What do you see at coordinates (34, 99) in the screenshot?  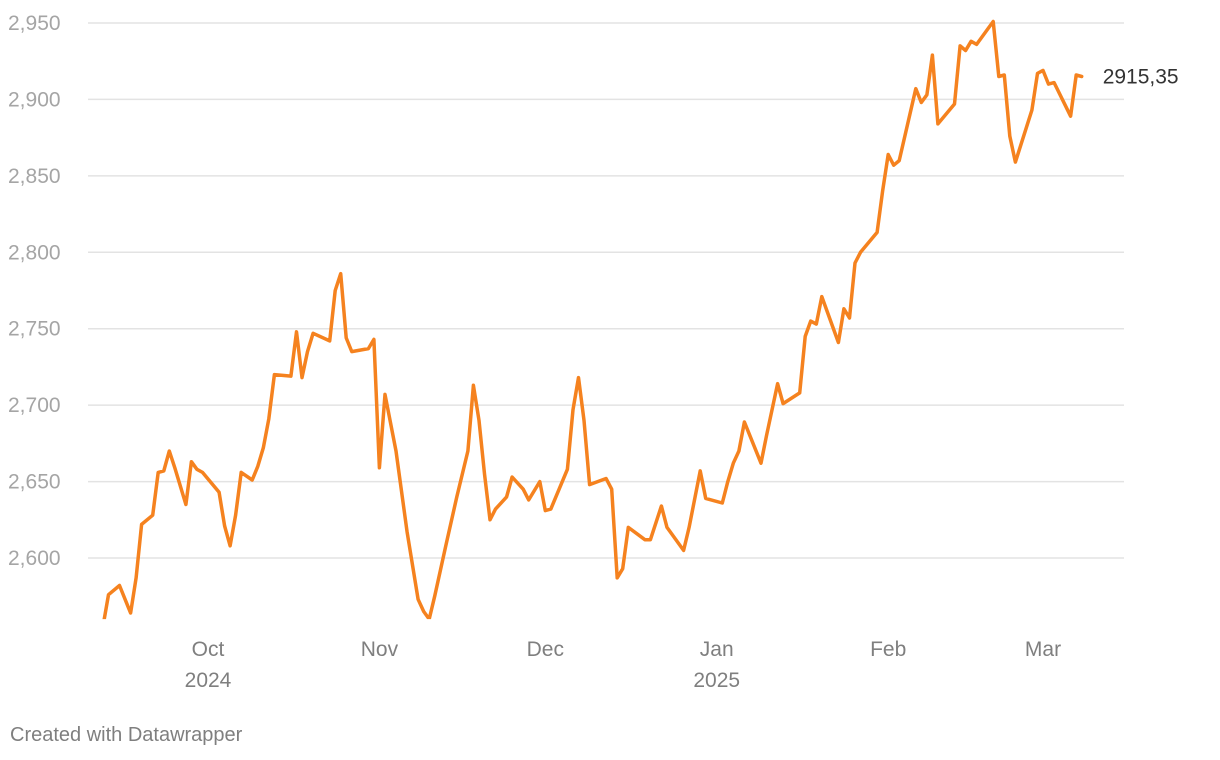 I see `y-tick-label: 2,900` at bounding box center [34, 99].